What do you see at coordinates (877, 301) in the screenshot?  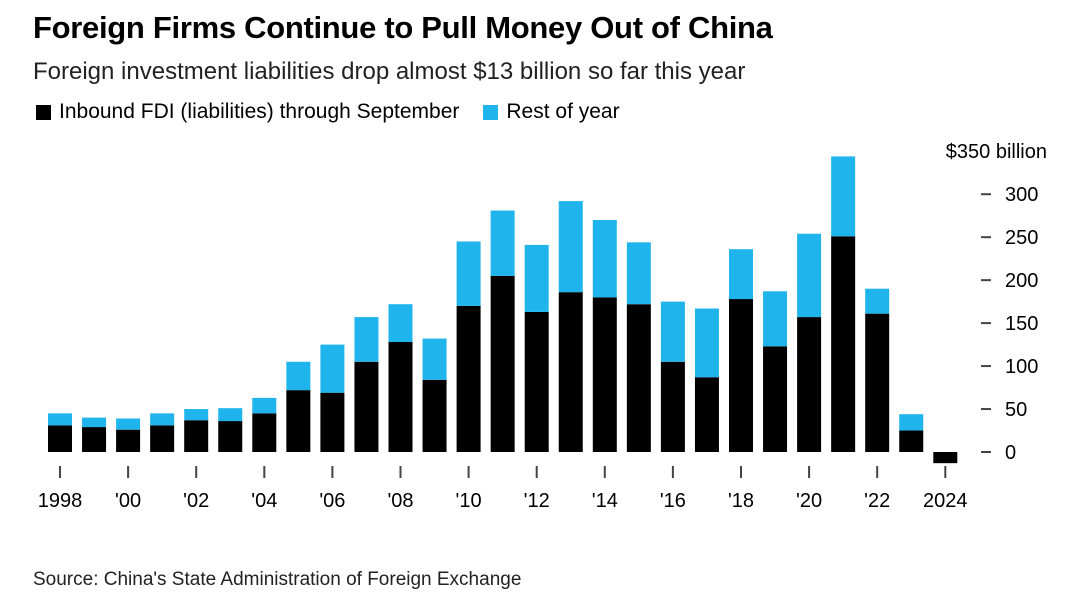 I see `bar-rest-of-year-2022` at bounding box center [877, 301].